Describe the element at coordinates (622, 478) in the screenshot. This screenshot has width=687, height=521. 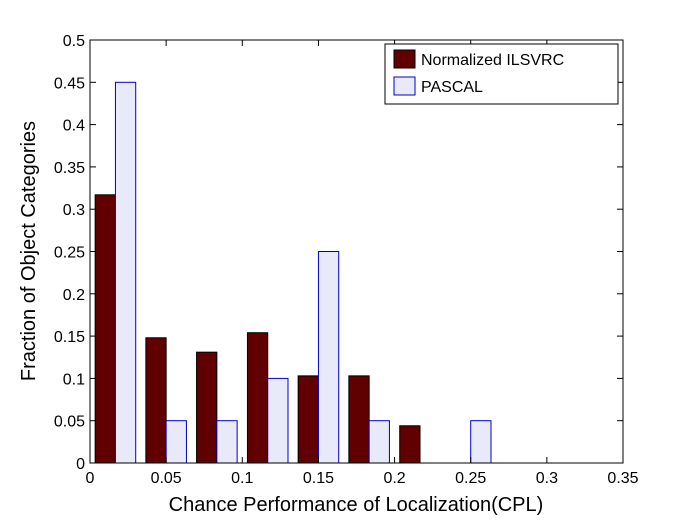
I see `x-tick-label: 0.35` at that location.